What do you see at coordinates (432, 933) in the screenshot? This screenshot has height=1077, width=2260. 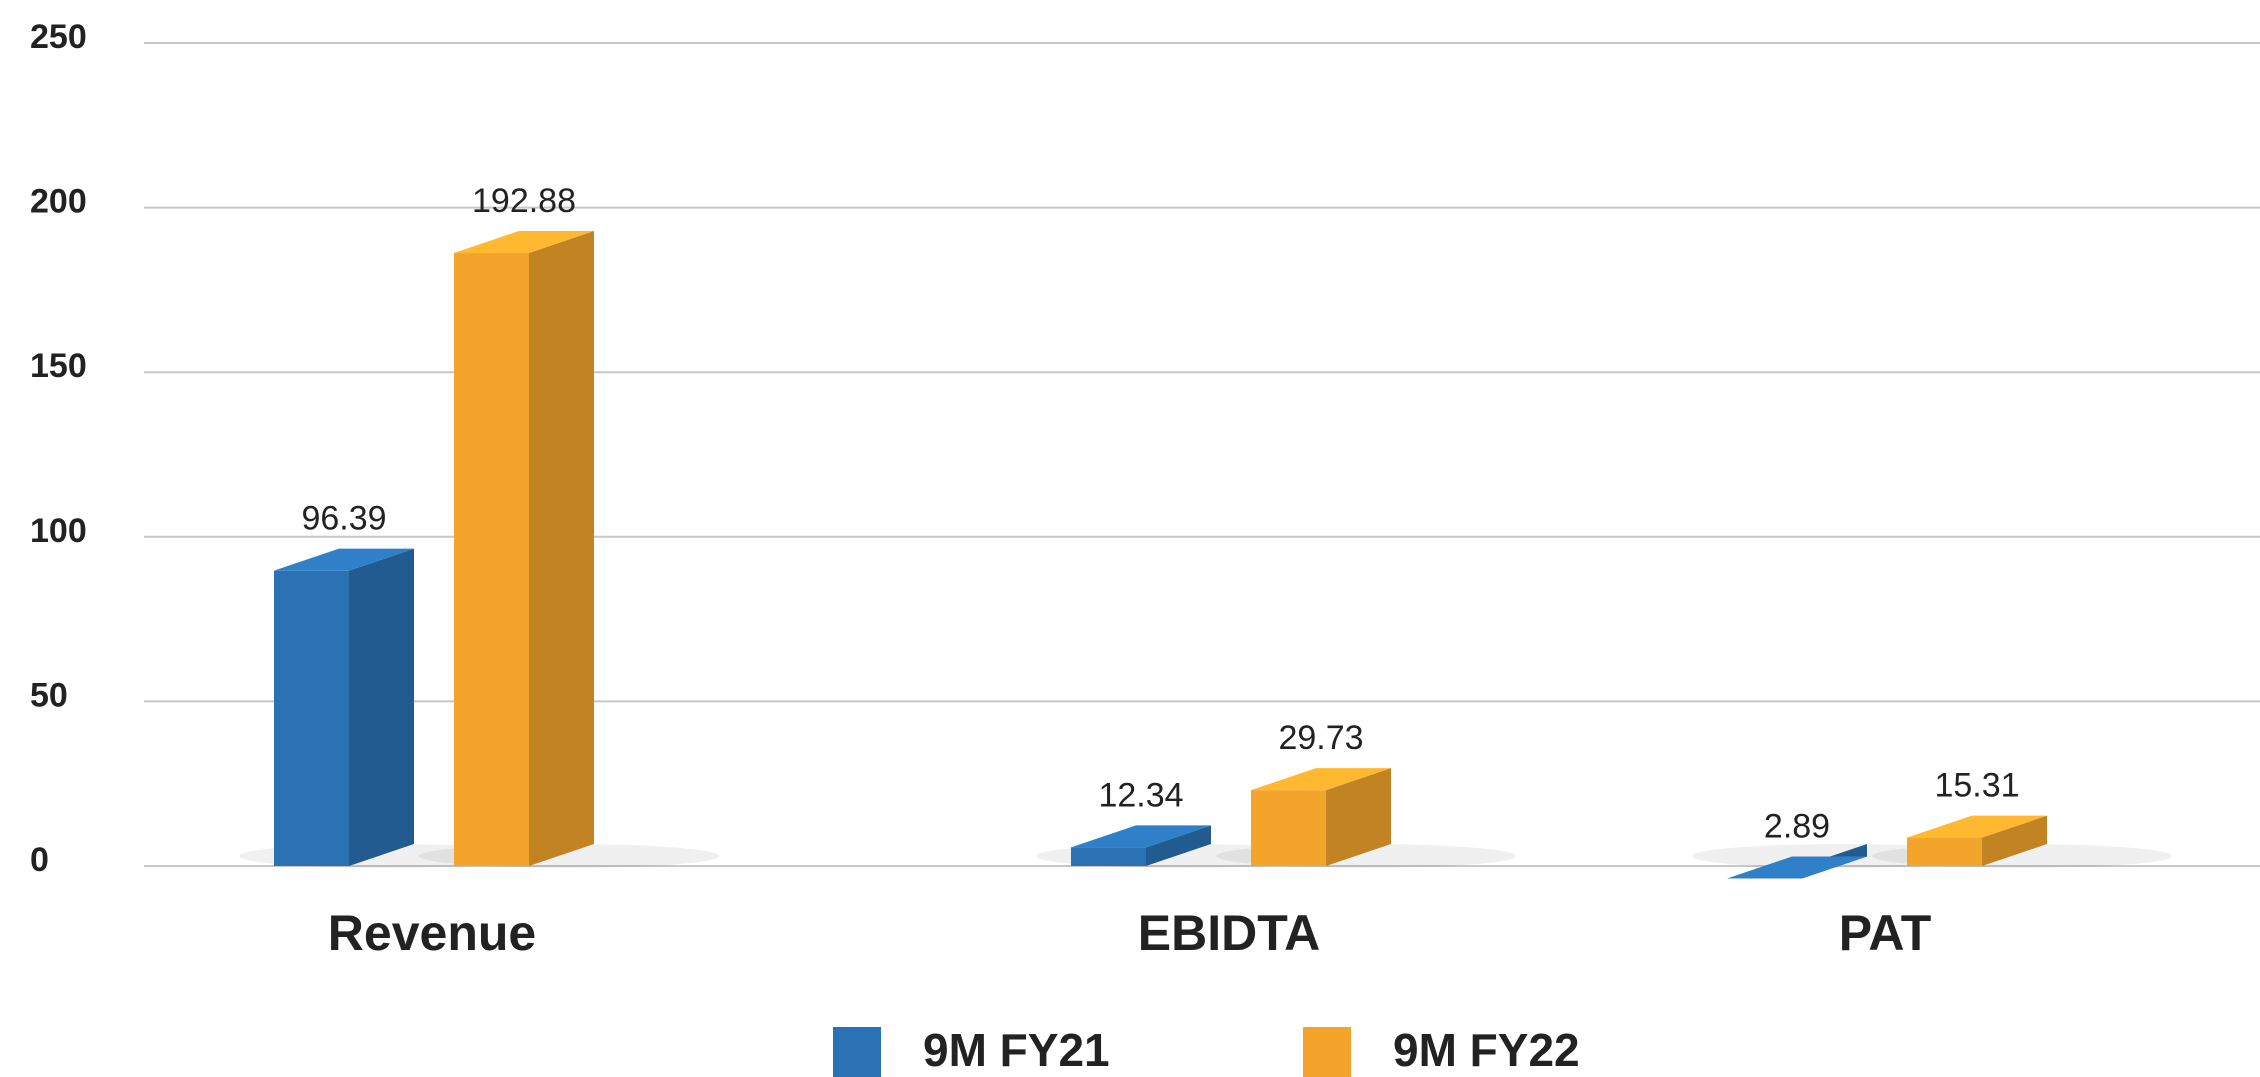 I see `x-tick-label: Revenue` at bounding box center [432, 933].